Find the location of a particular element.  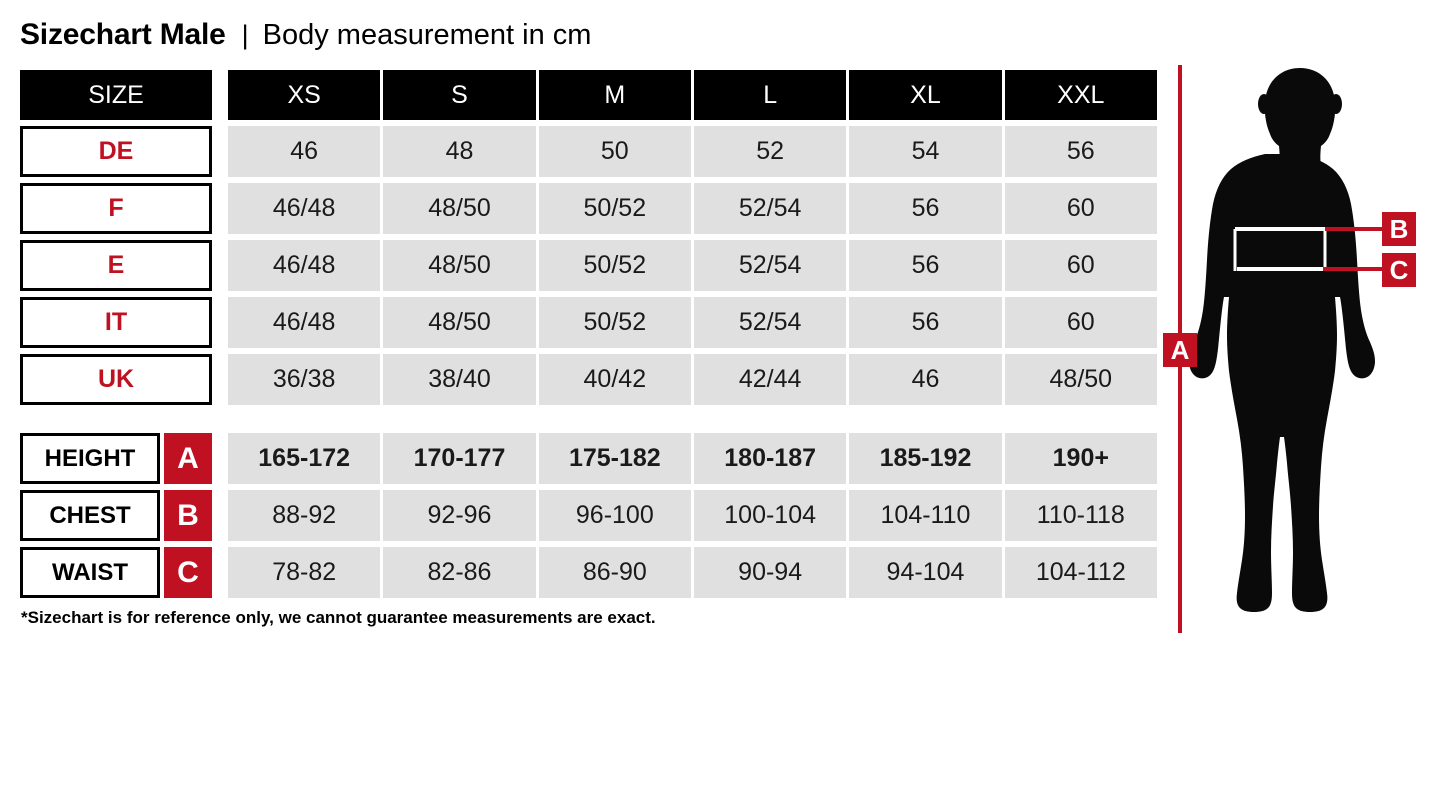

column-header-xl: XL is located at coordinates (925, 95).